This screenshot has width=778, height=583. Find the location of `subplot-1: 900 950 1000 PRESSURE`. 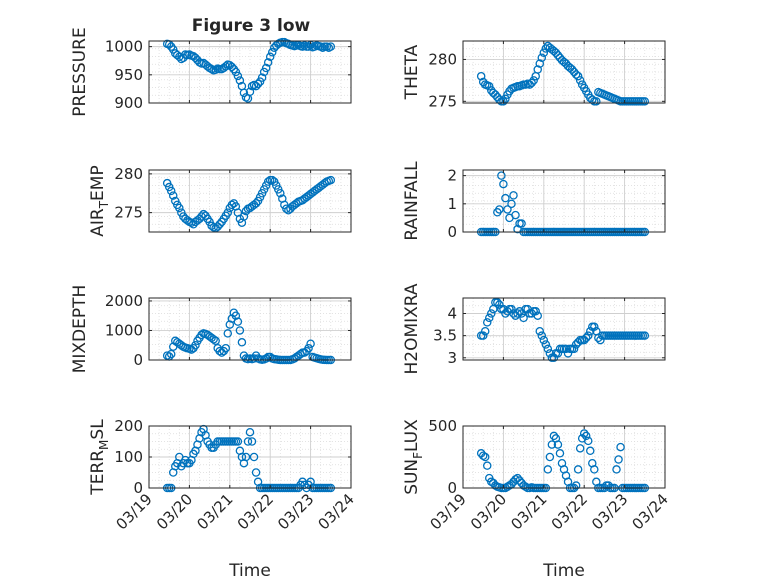

subplot-1: 900 950 1000 PRESSURE is located at coordinates (211, 72).